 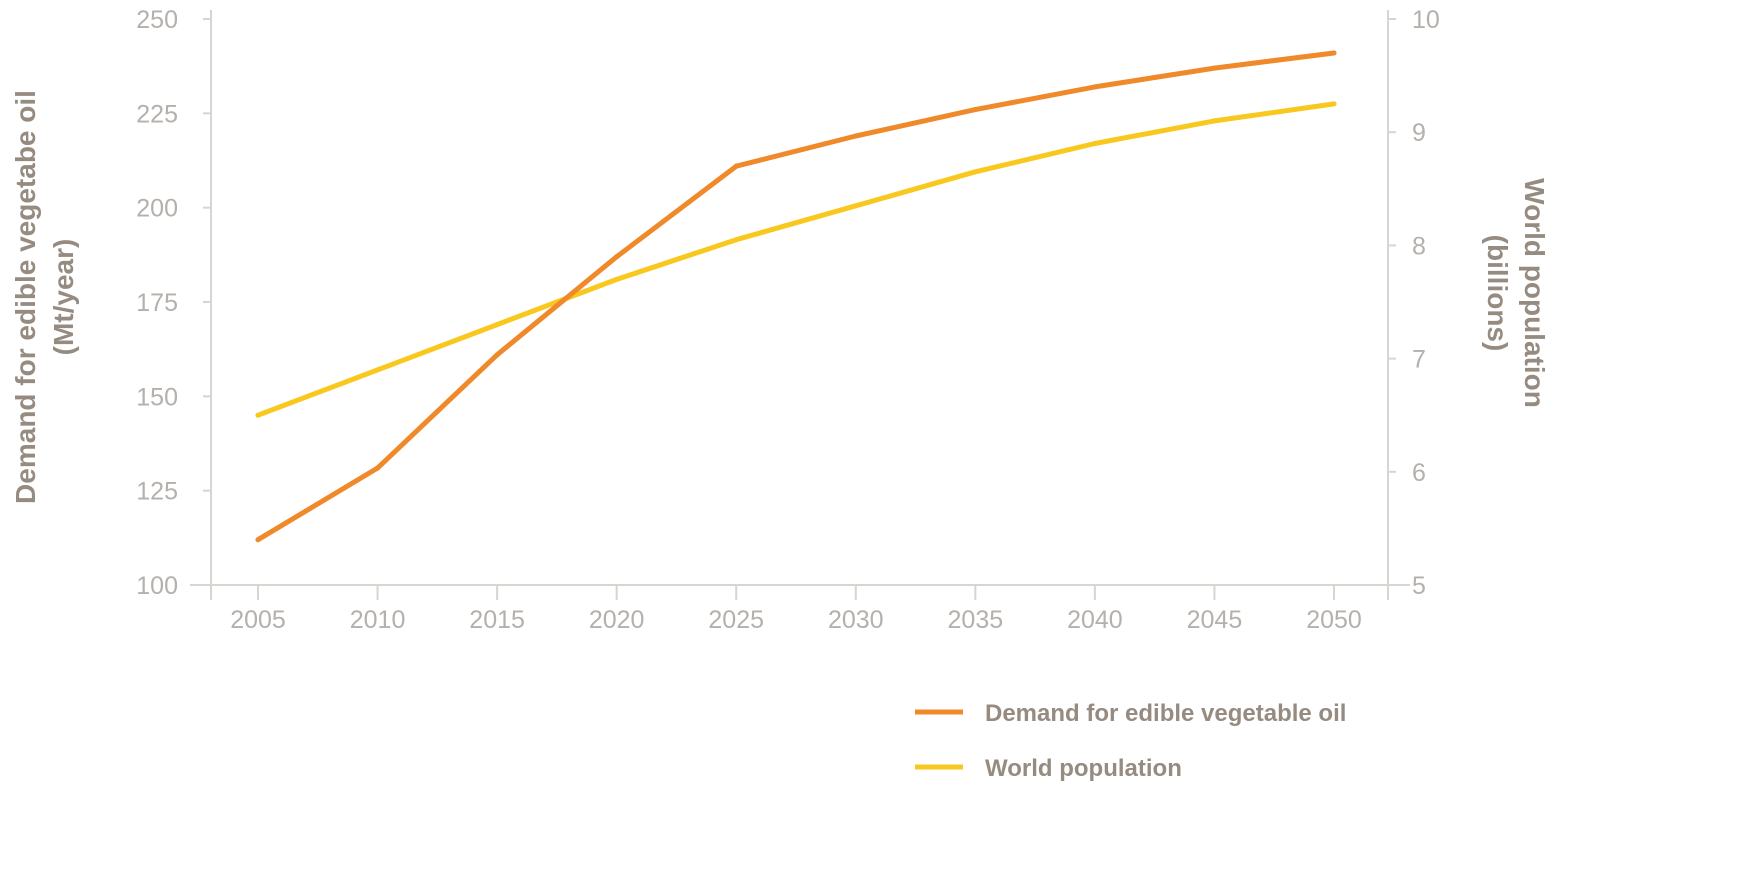 I want to click on x-tick-label: 2015, so click(x=497, y=620).